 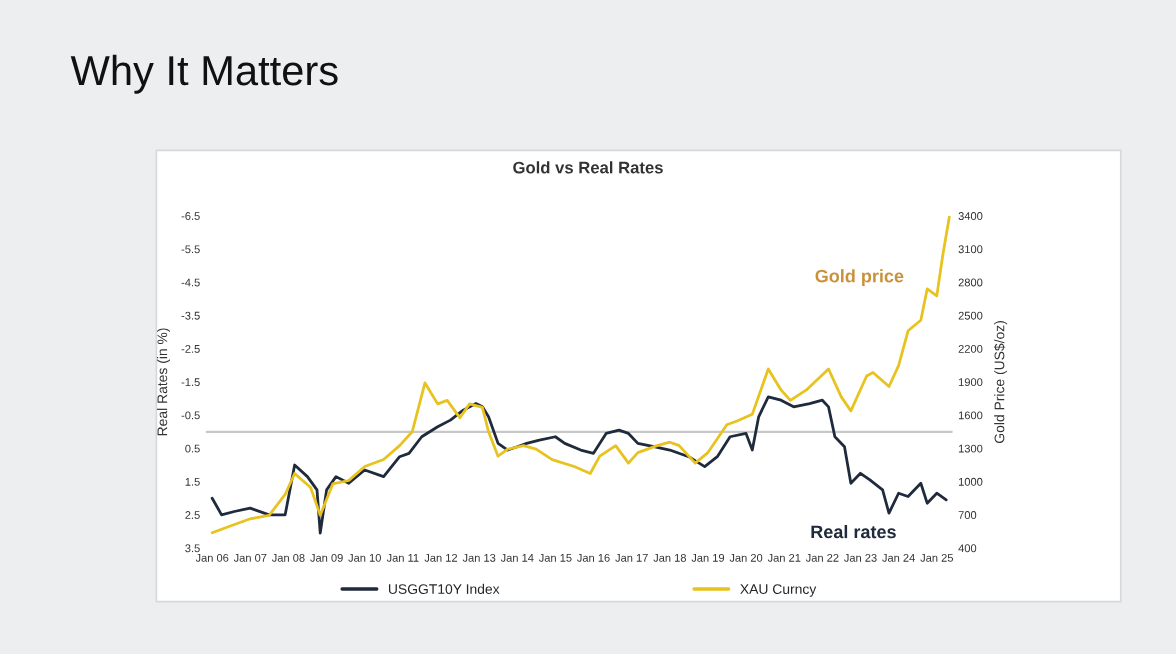 I want to click on chart-subtitle: Gold vs Real Rates, so click(x=588, y=167).